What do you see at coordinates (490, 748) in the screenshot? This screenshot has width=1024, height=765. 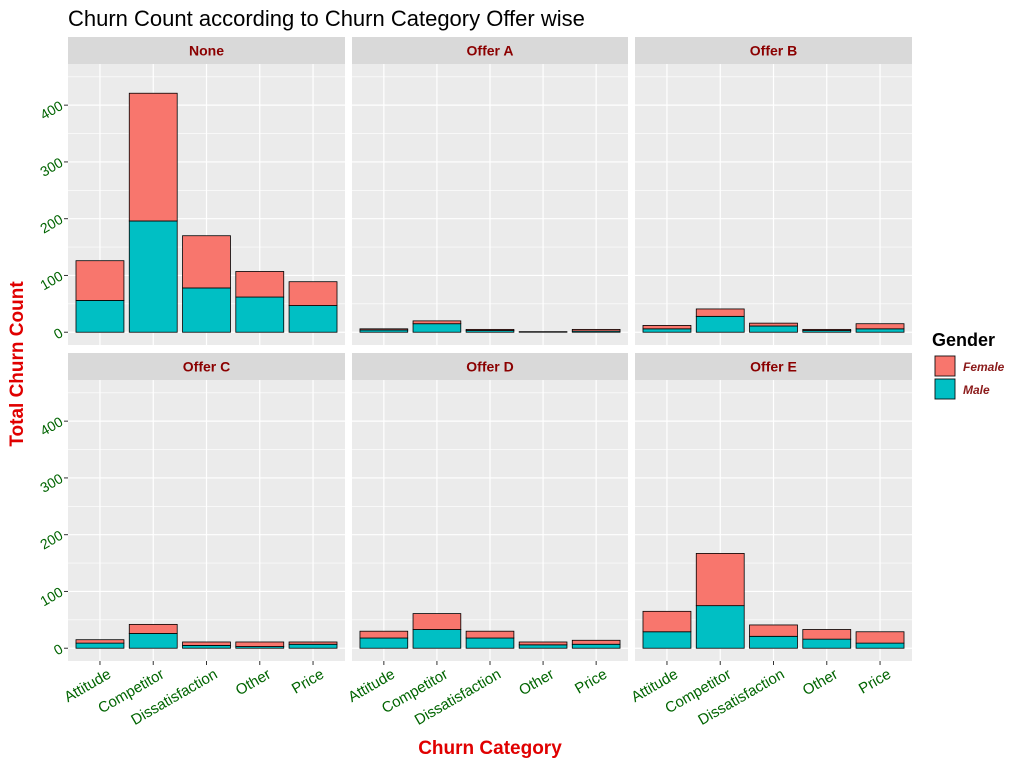 I see `x-axis-title: Churn Category` at bounding box center [490, 748].